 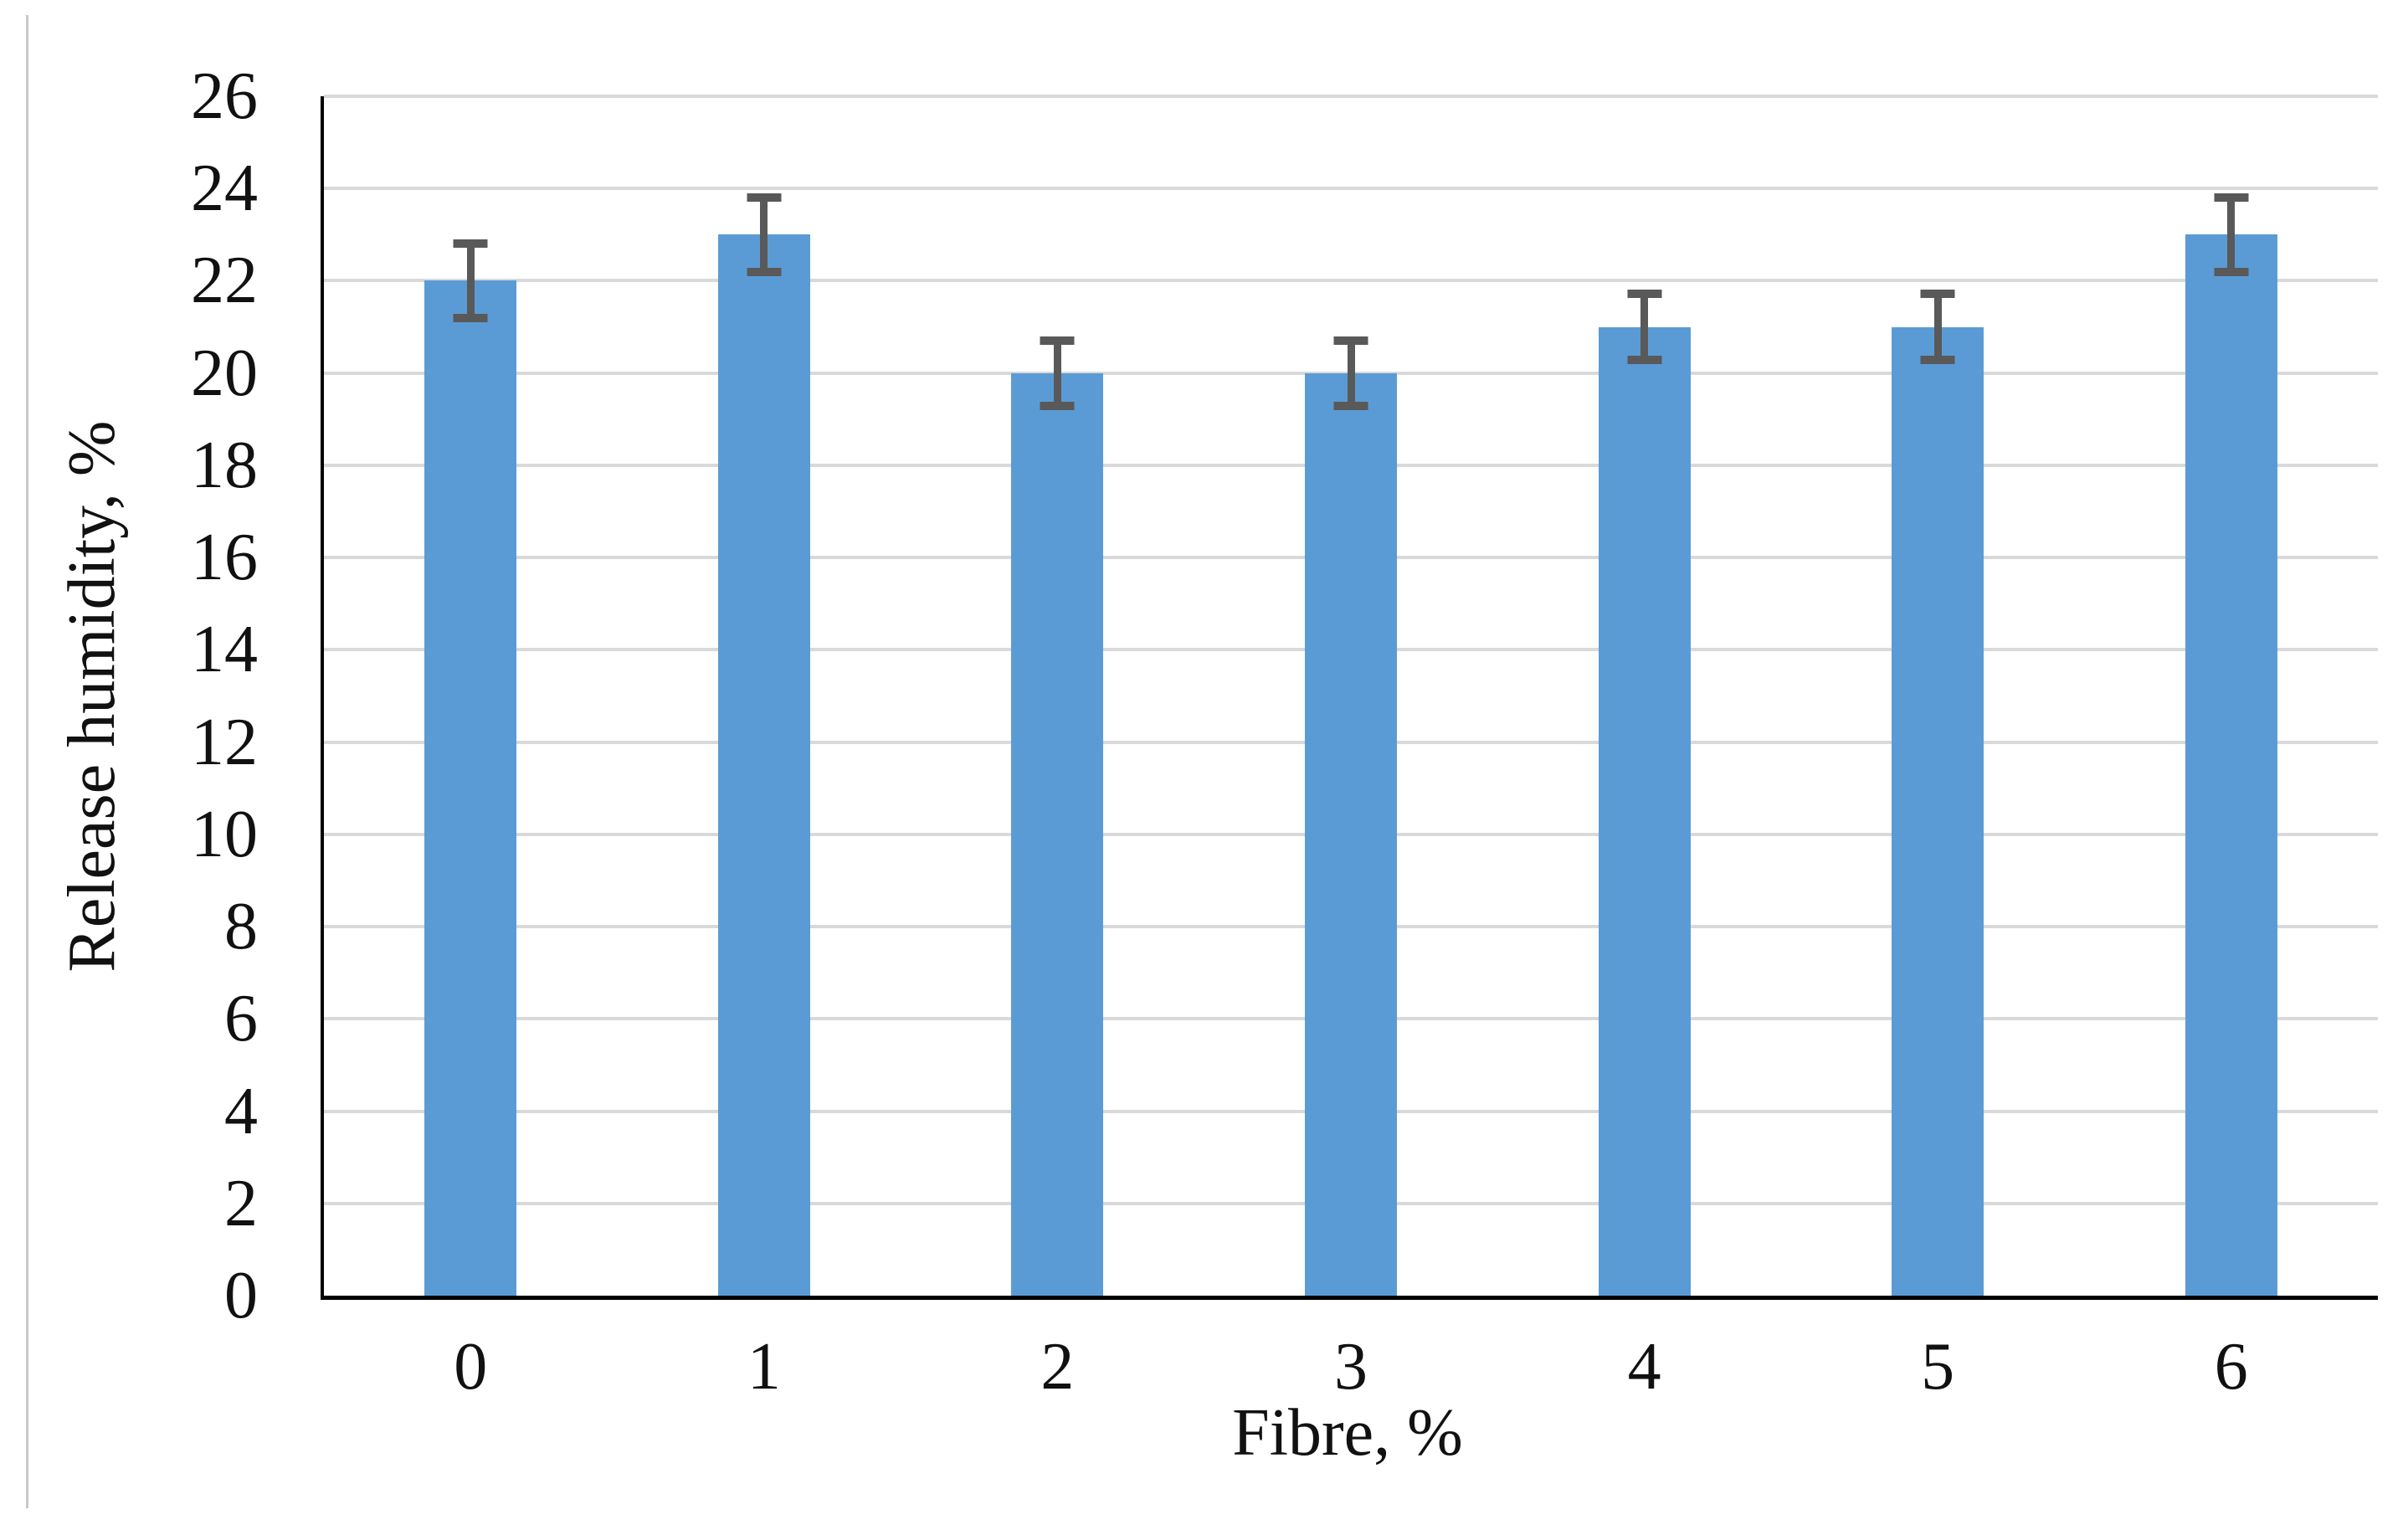 What do you see at coordinates (224, 373) in the screenshot?
I see `y-tick-label-20: 20` at bounding box center [224, 373].